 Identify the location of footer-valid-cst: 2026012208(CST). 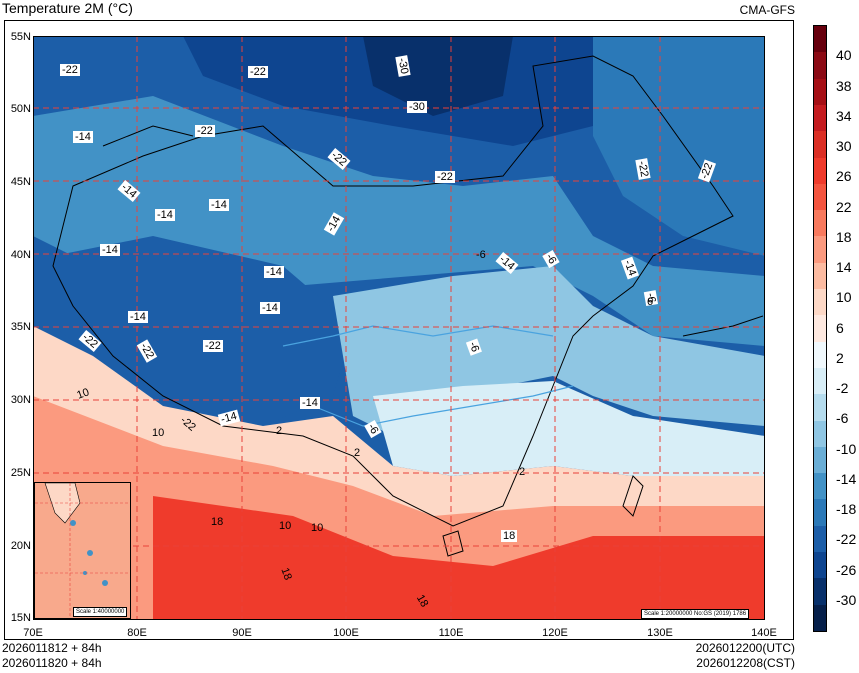
(745, 663).